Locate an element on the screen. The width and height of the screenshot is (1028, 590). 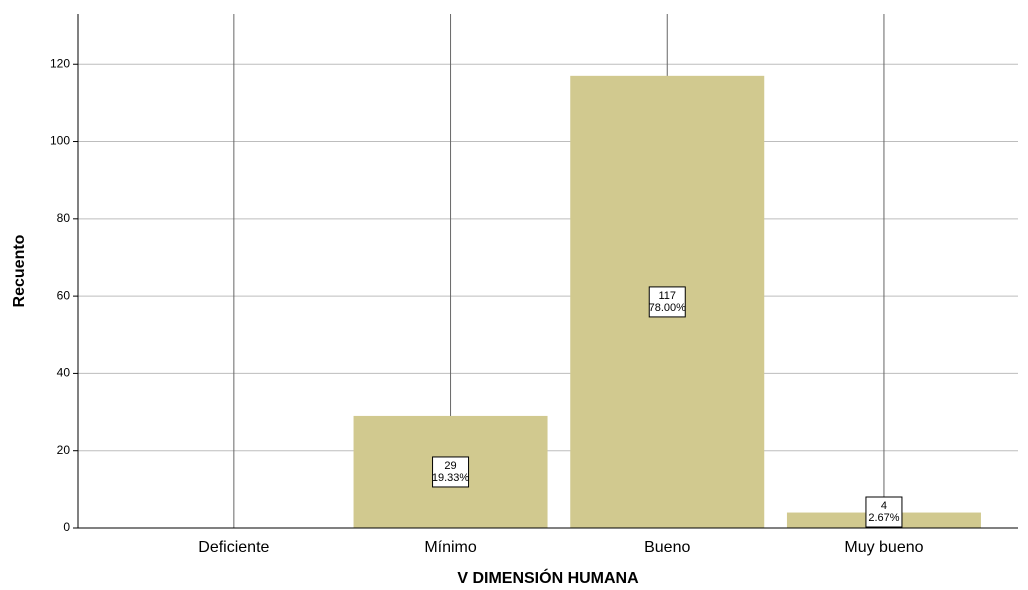
y-tick-label: 100 is located at coordinates (60, 141).